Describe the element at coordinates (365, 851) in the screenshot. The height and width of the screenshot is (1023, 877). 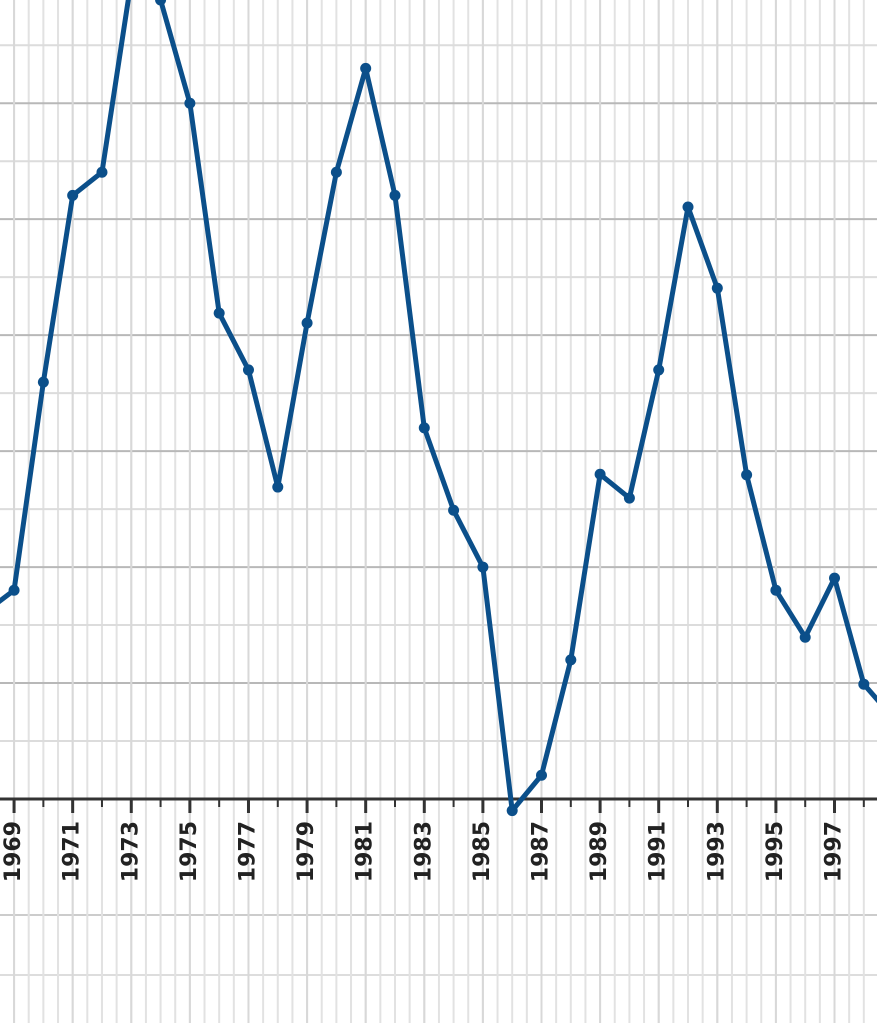
I see `x-tick-label: 1981` at that location.